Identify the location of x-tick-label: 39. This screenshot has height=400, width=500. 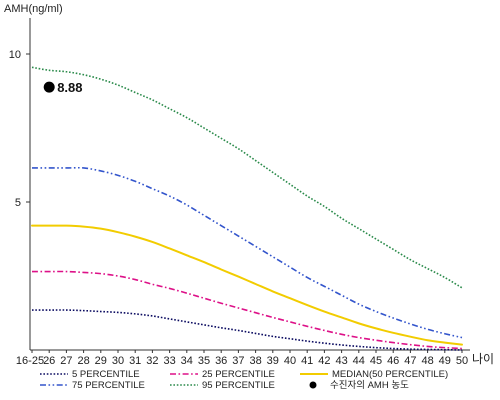
(273, 361).